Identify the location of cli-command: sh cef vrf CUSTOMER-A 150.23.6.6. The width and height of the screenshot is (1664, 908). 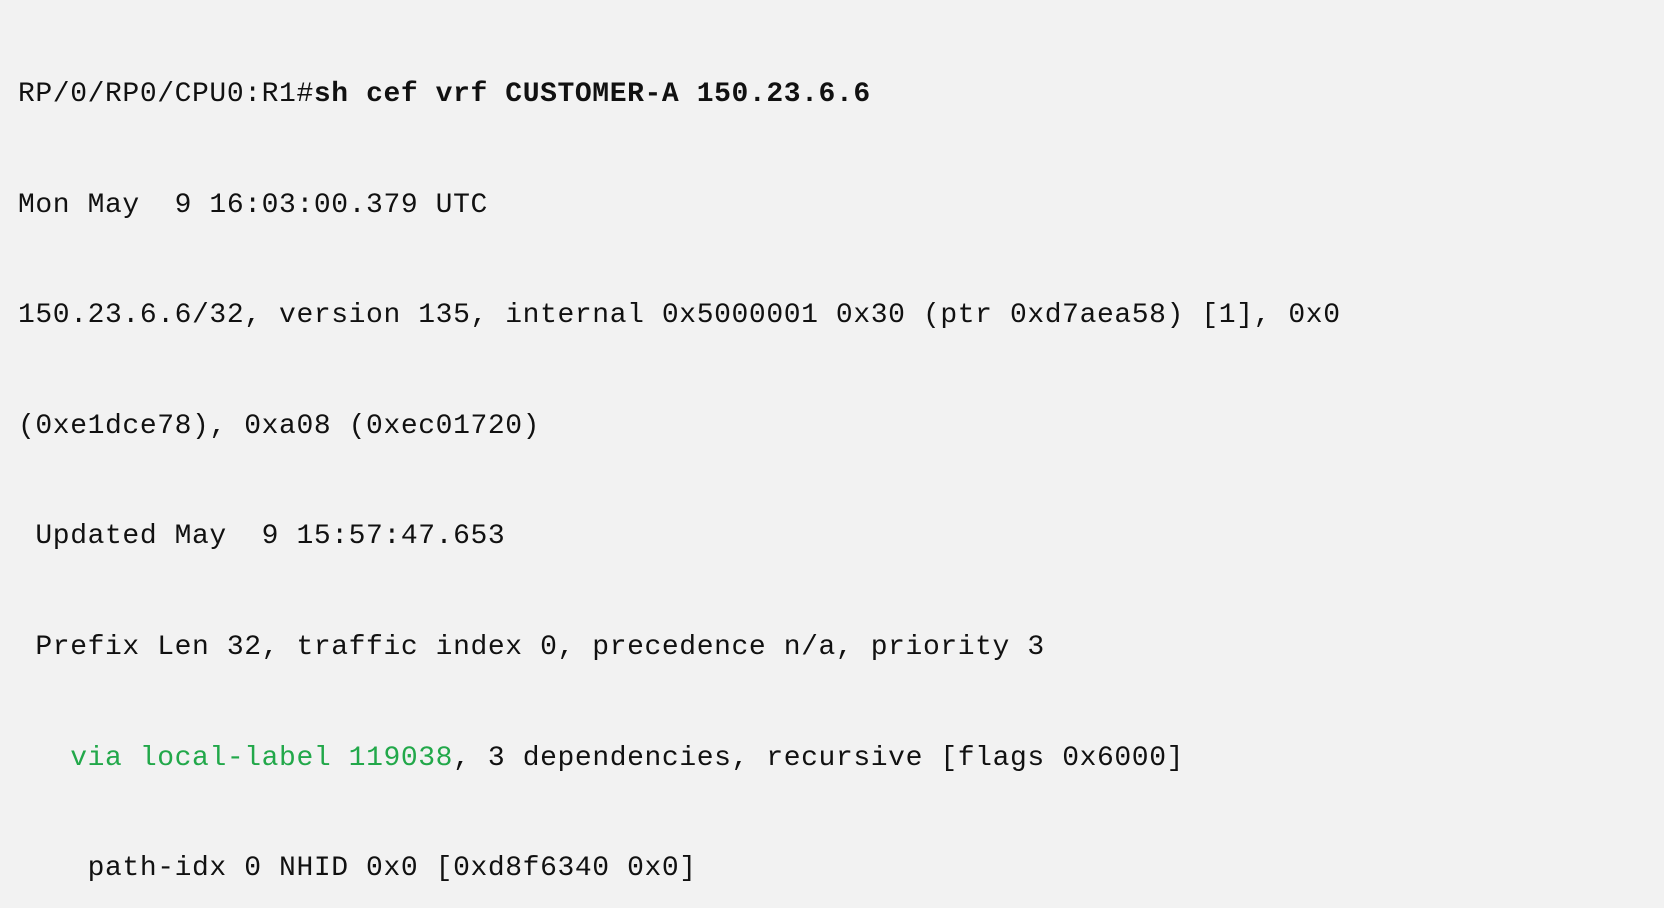
(592, 94).